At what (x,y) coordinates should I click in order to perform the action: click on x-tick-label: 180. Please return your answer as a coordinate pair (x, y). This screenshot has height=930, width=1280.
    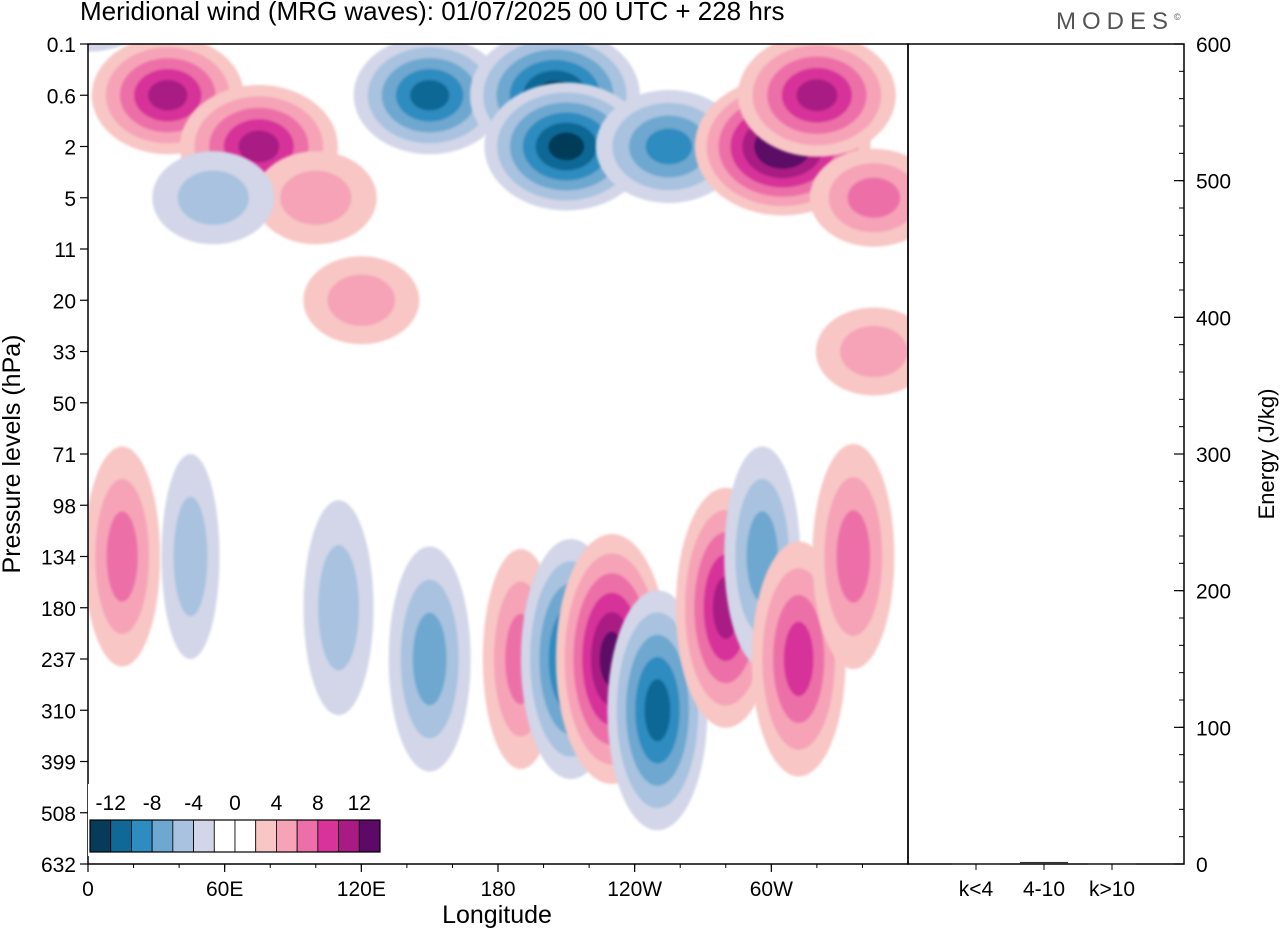
    Looking at the image, I should click on (497, 889).